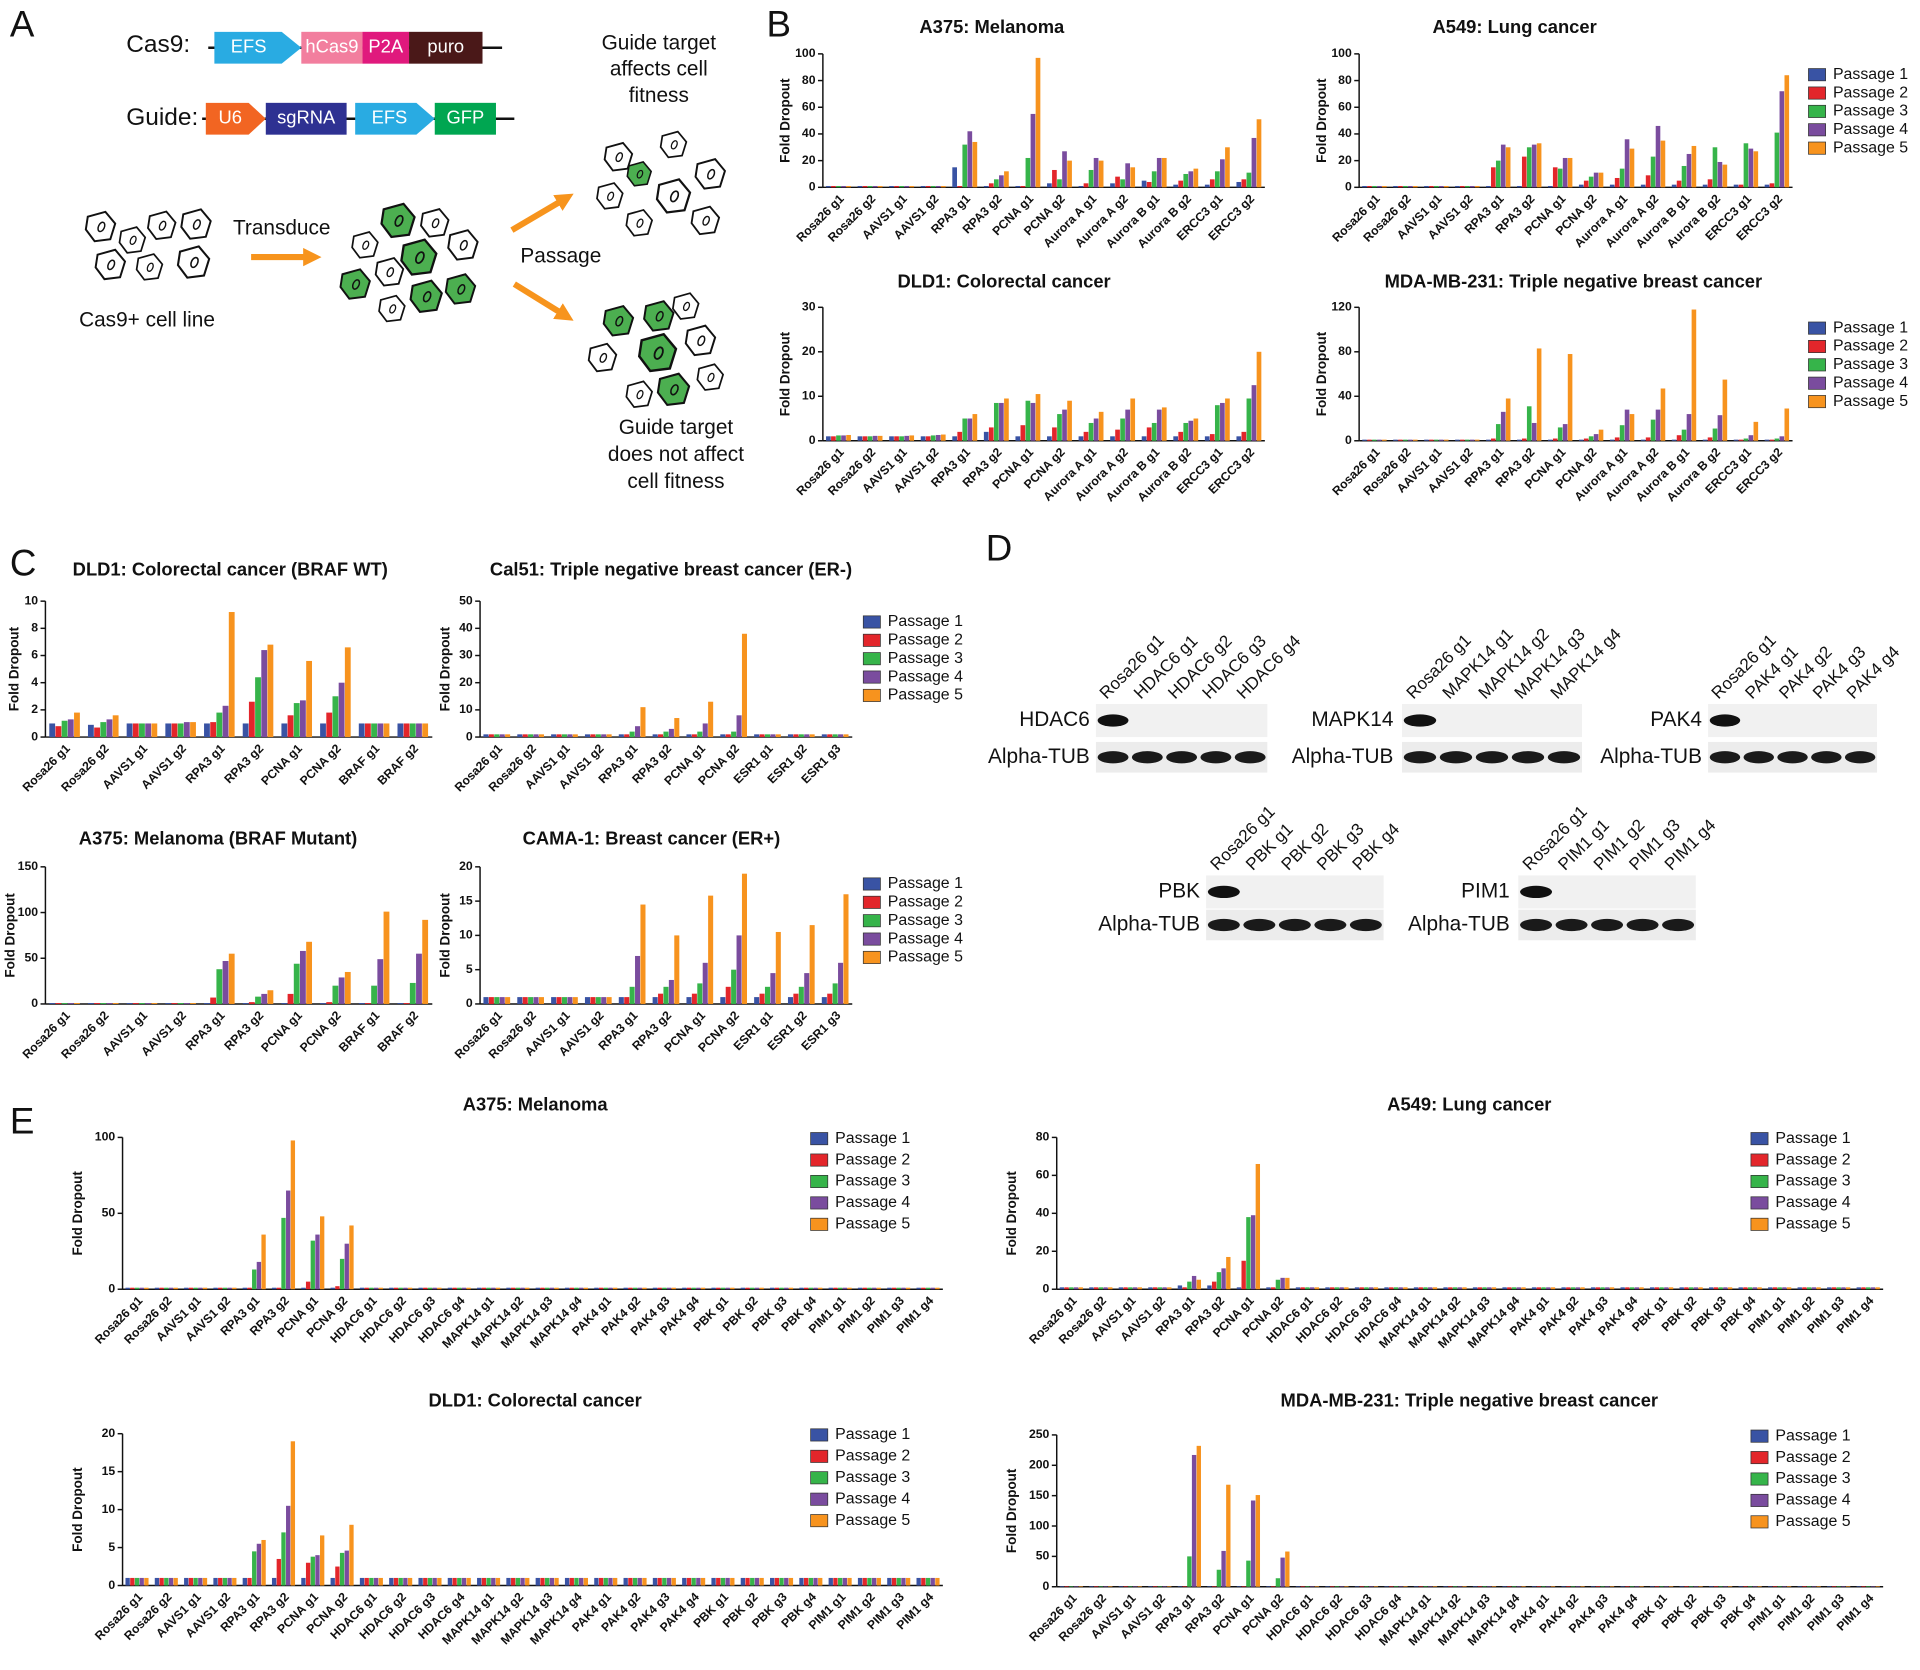 The height and width of the screenshot is (1670, 1920). I want to click on promoter, so click(395, 118).